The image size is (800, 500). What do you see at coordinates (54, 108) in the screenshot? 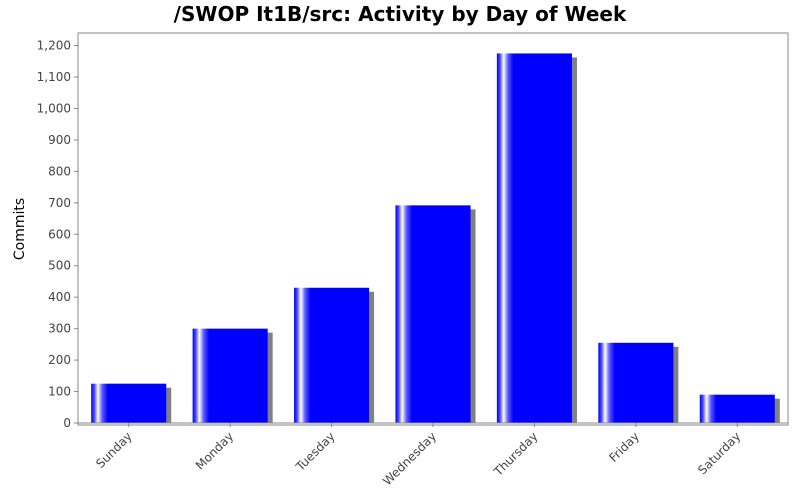
I see `y-tick-label: 1,000` at bounding box center [54, 108].